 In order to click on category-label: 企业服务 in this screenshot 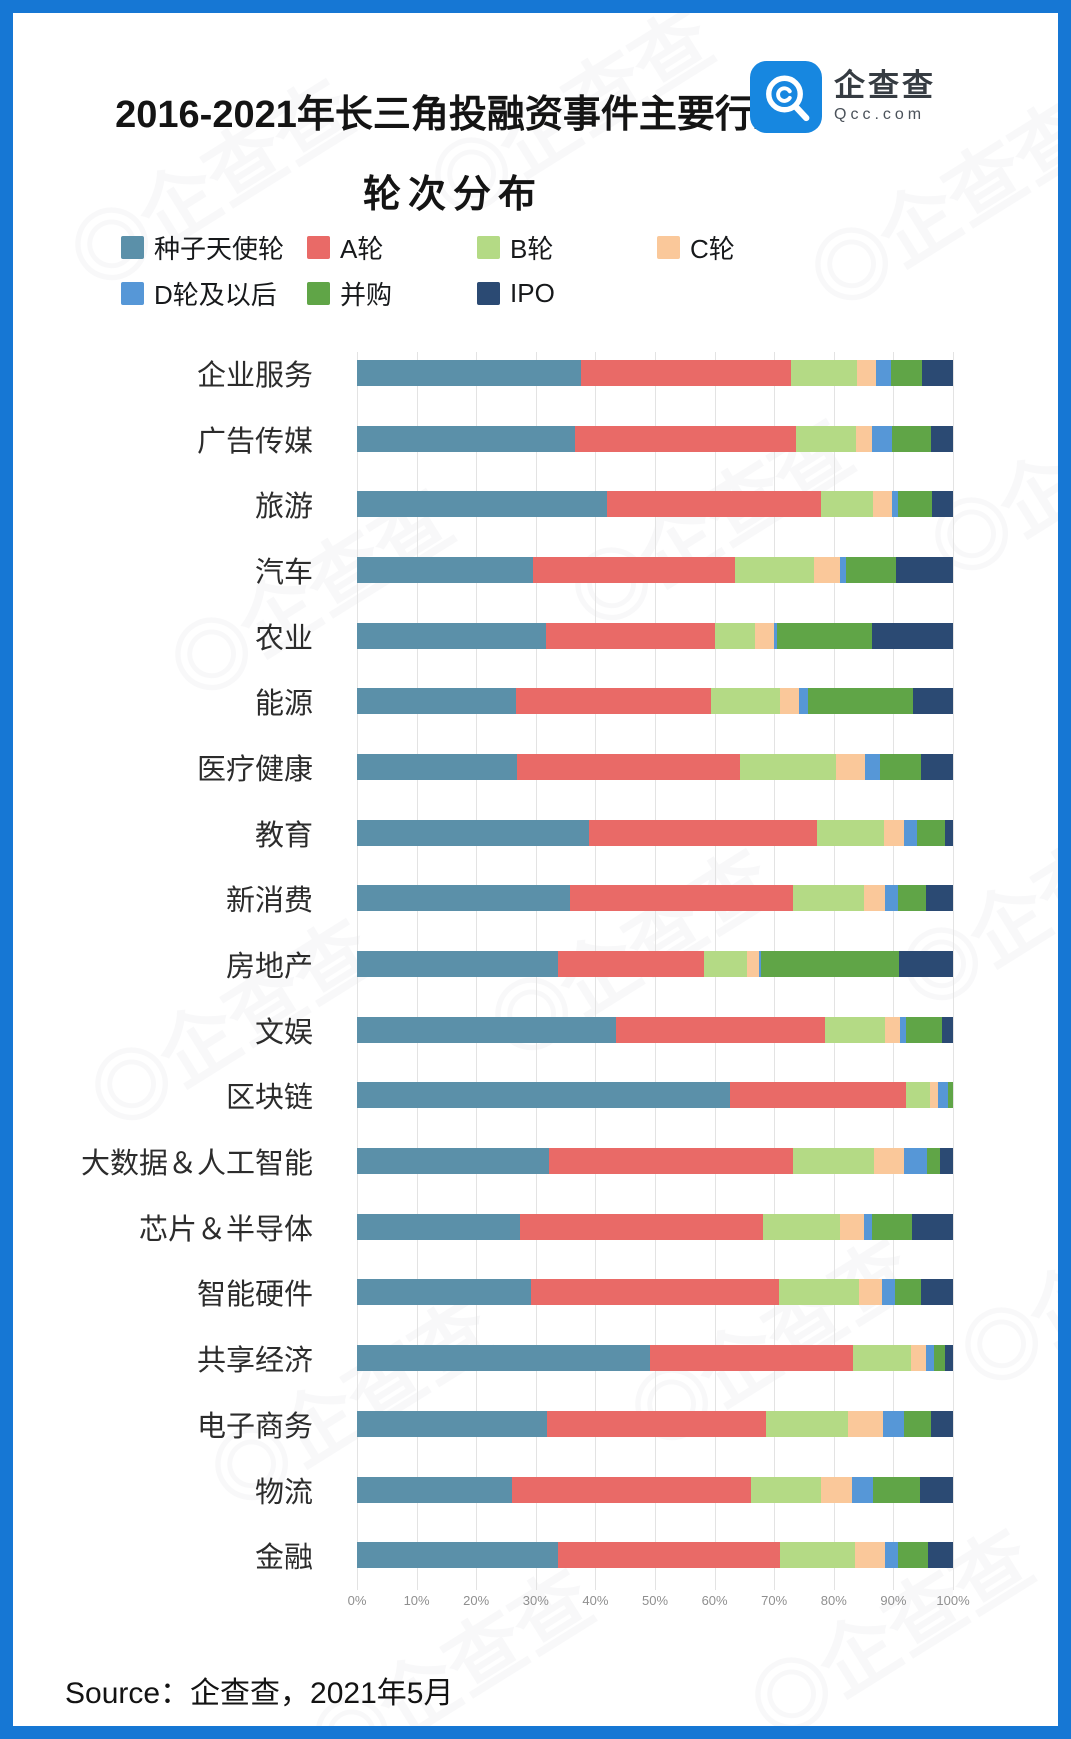, I will do `click(254, 375)`.